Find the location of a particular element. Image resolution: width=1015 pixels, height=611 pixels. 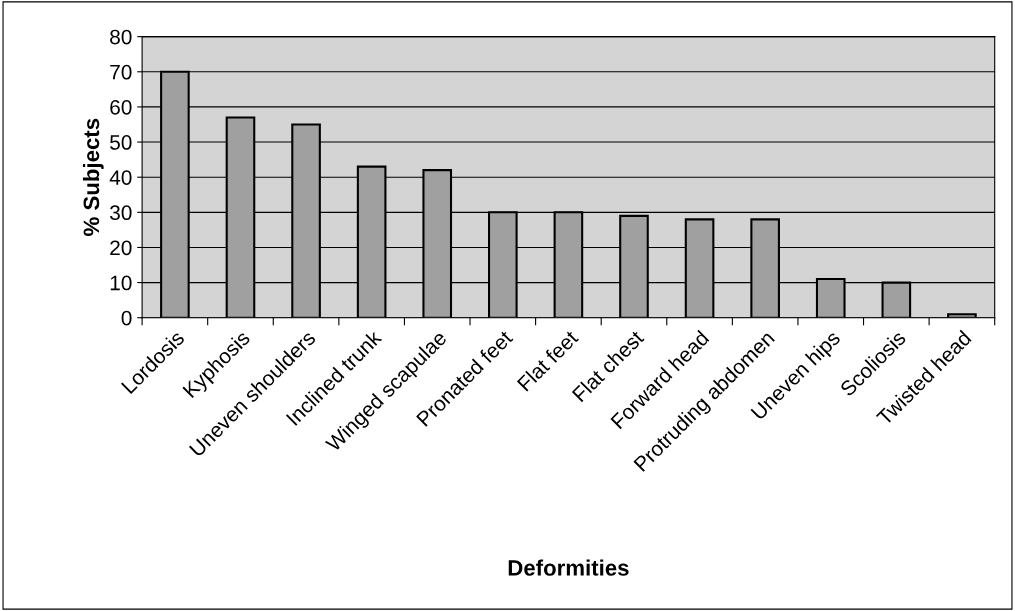

y-tick-label: 80 is located at coordinates (121, 37).